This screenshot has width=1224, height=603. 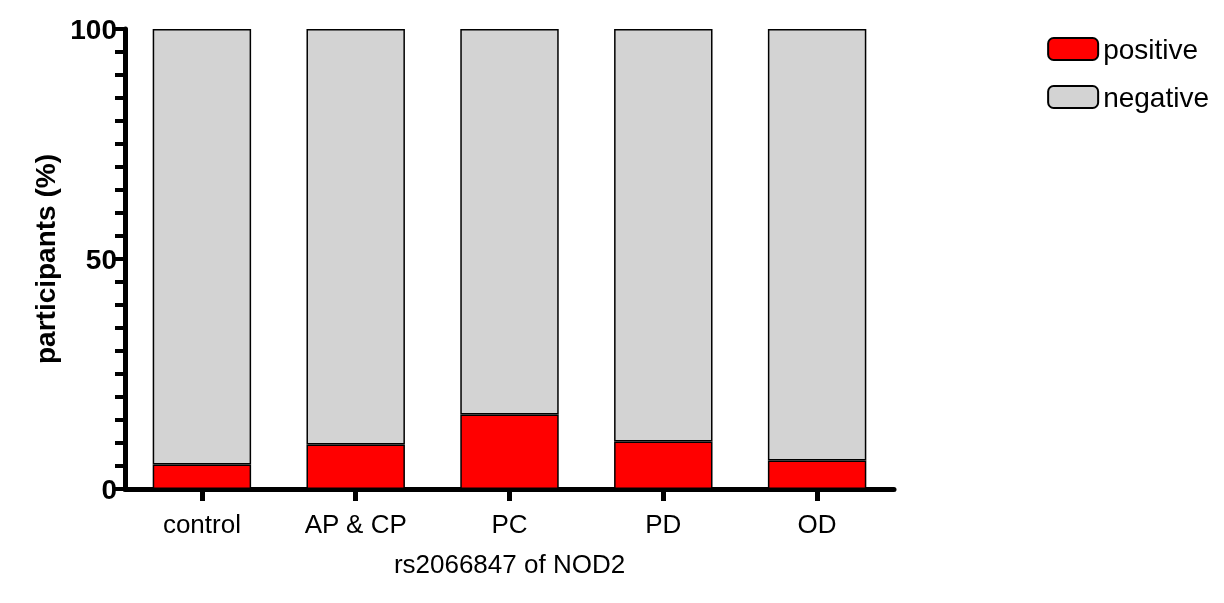 I want to click on y-tick-label: 100, so click(x=93, y=29).